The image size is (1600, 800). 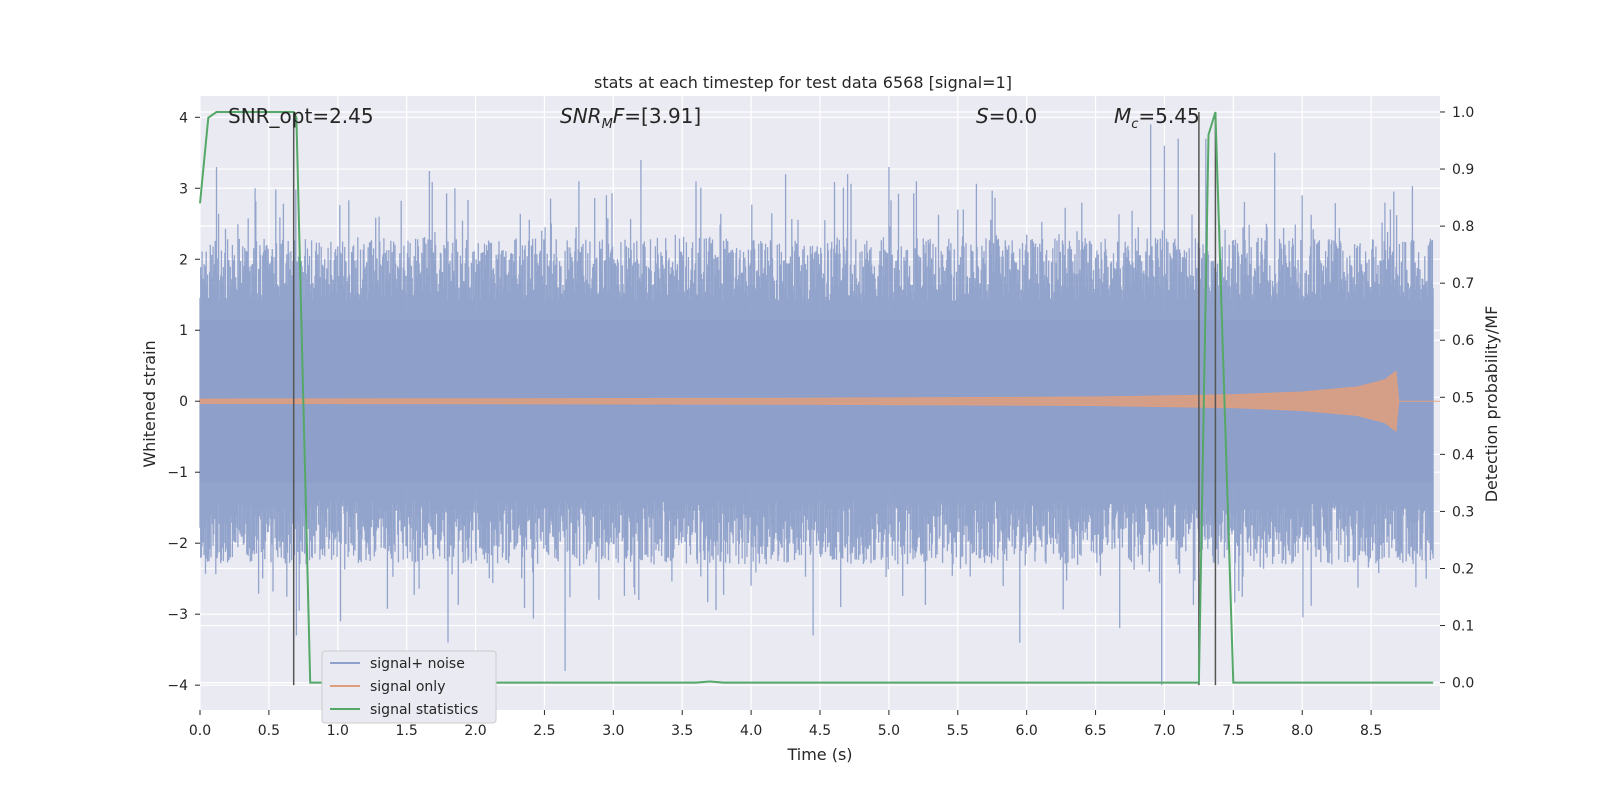 What do you see at coordinates (1491, 404) in the screenshot?
I see `y-axis-right-label: Detection probability/MF` at bounding box center [1491, 404].